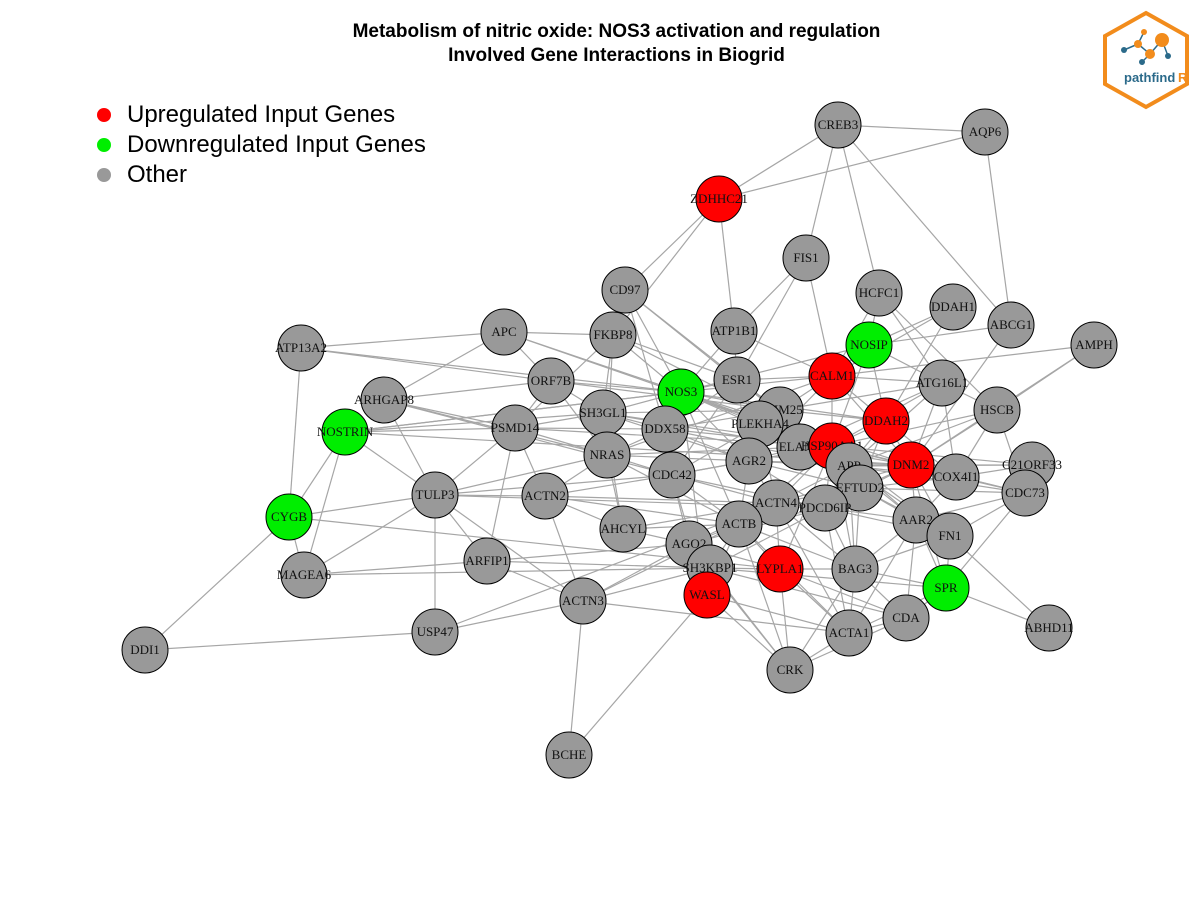 This screenshot has width=1200, height=900. I want to click on node-arfip1: ARFIP1, so click(487, 561).